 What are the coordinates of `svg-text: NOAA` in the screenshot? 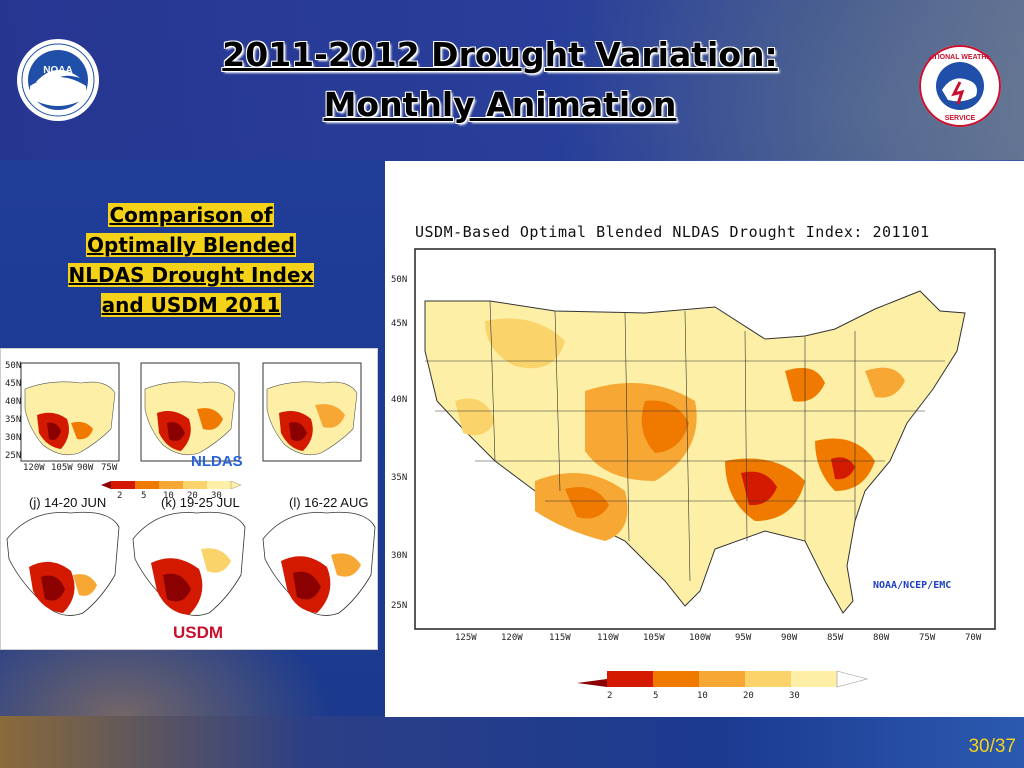 It's located at (57, 70).